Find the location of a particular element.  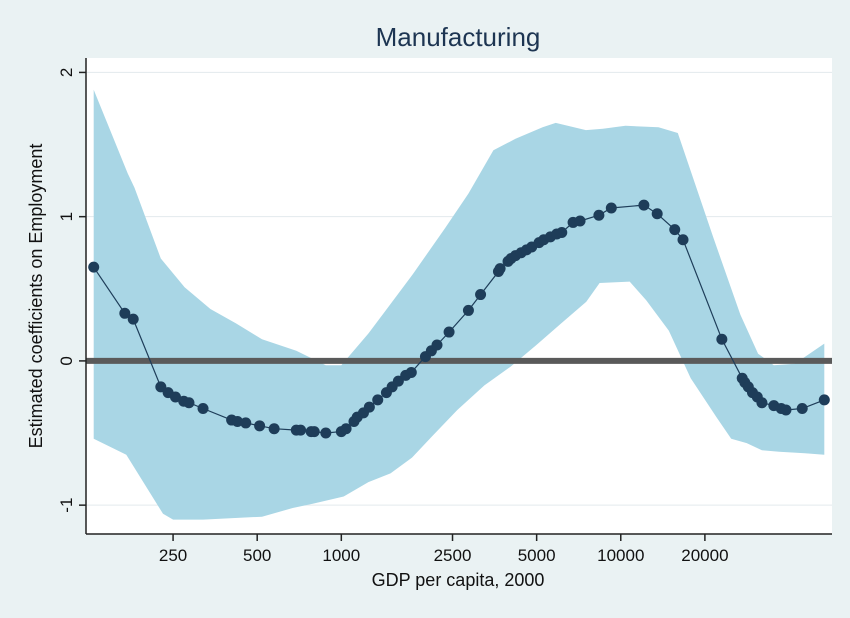

y-tick-label: 1 is located at coordinates (66, 216).